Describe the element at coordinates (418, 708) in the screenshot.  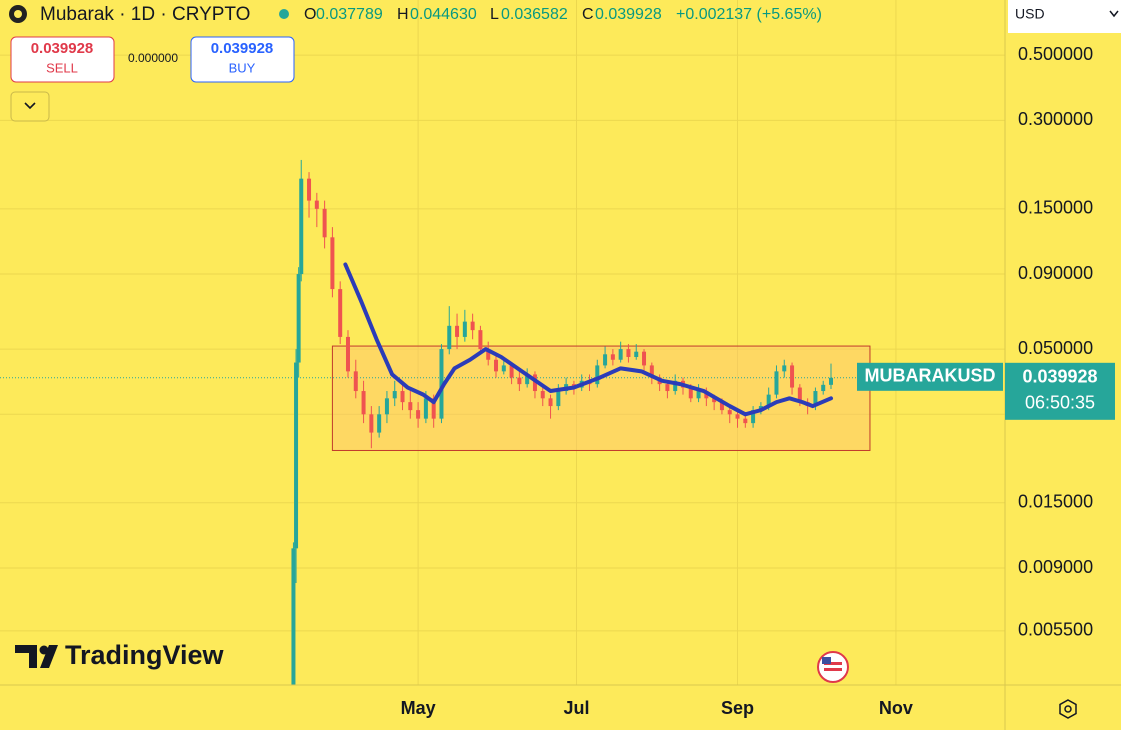
I see `x-tick-label: May` at that location.